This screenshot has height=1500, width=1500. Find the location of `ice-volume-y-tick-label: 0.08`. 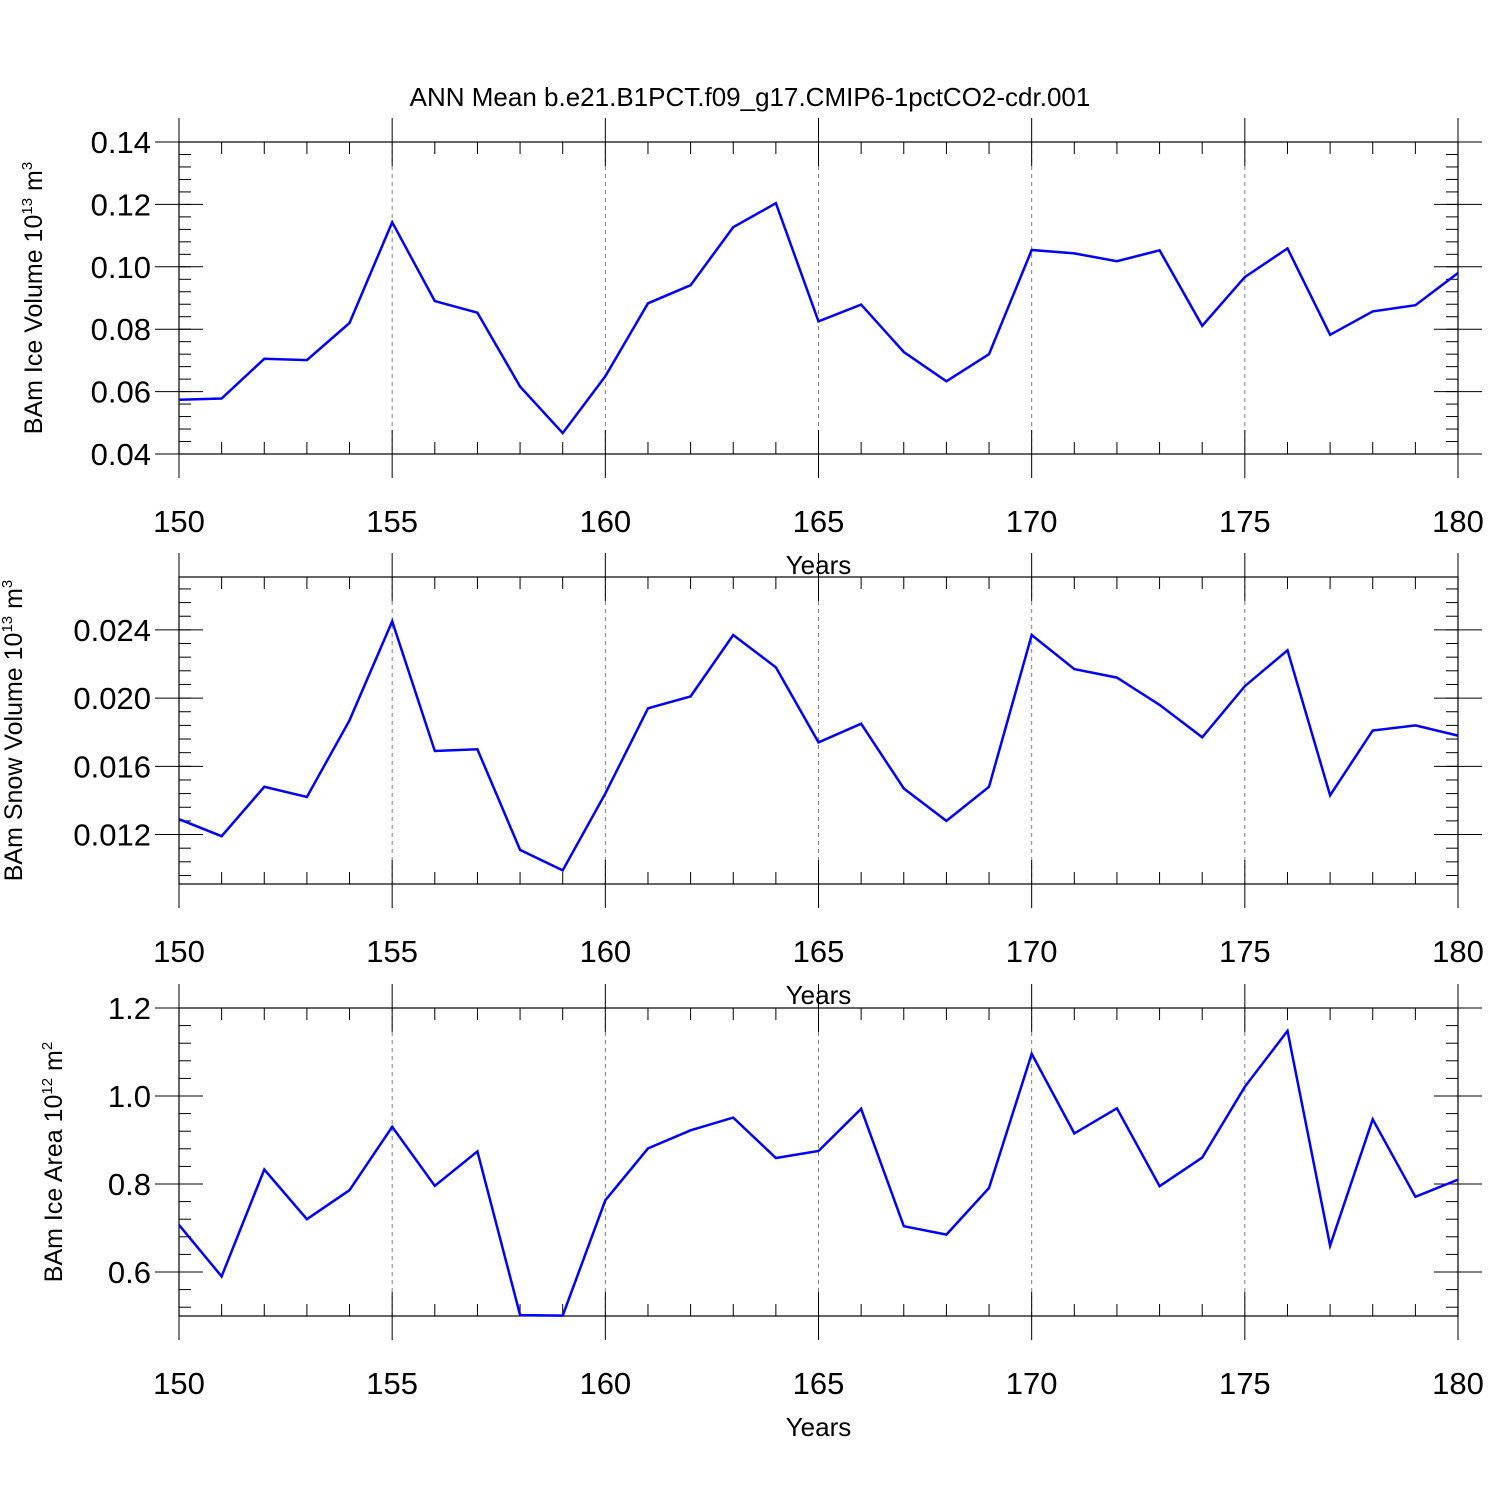

ice-volume-y-tick-label: 0.08 is located at coordinates (121, 329).